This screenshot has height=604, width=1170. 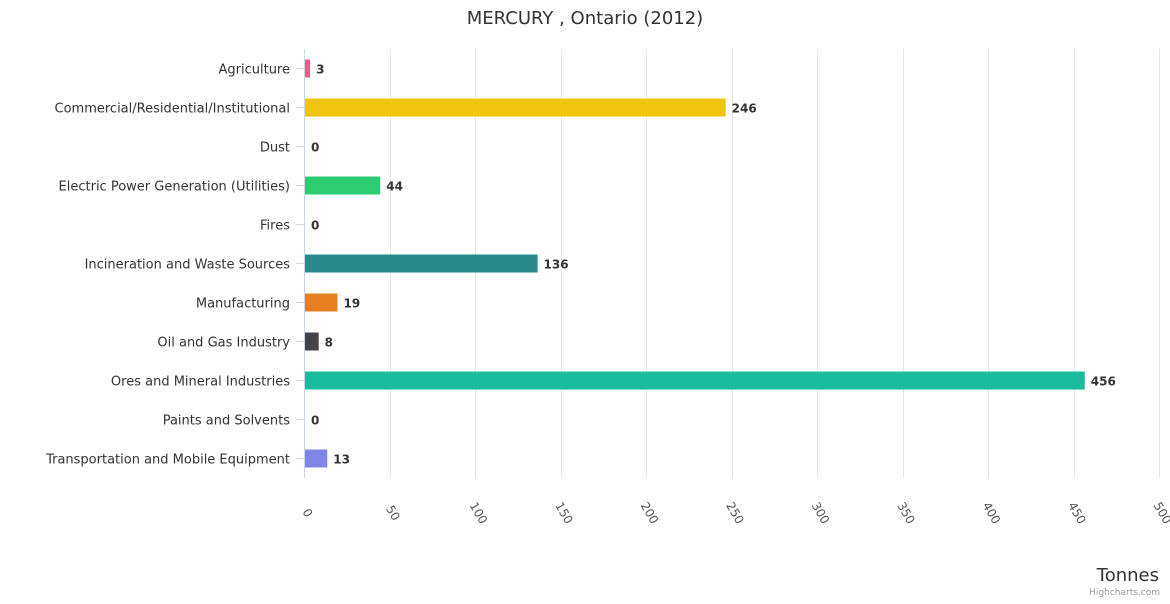 I want to click on x-tick-label: 50, so click(x=393, y=513).